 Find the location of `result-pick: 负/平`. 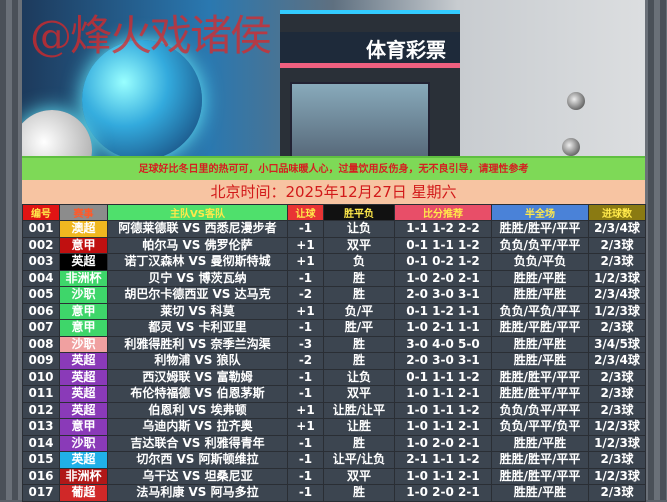

result-pick: 负/平 is located at coordinates (359, 311).